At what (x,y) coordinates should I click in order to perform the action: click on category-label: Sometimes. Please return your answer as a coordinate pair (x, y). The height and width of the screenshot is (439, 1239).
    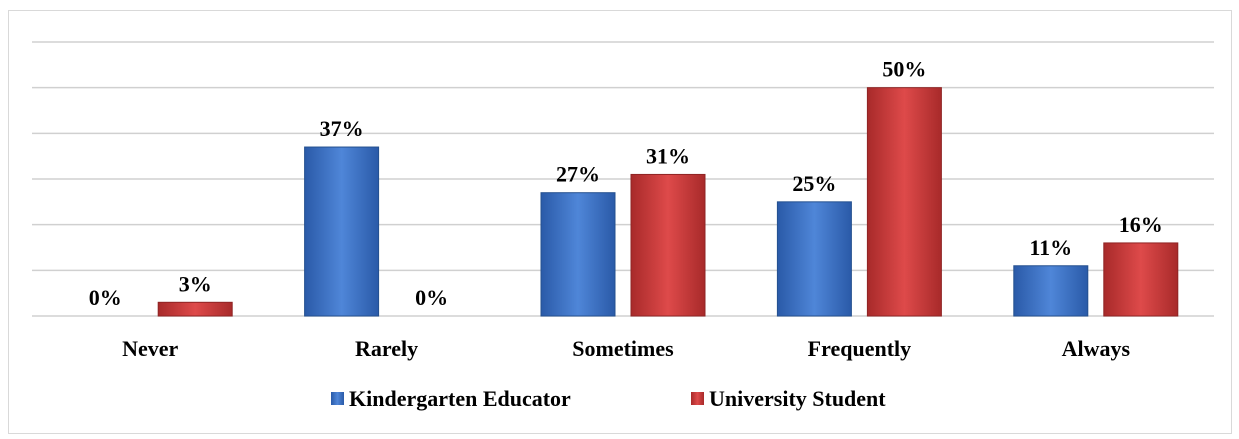
    Looking at the image, I should click on (623, 348).